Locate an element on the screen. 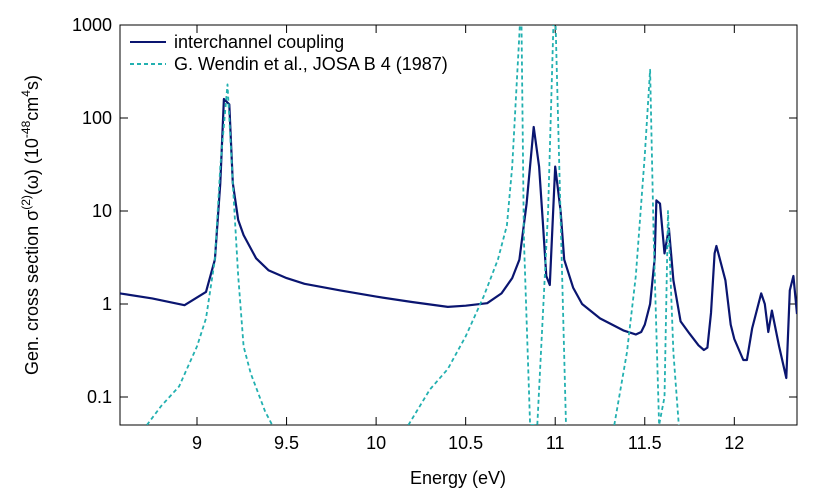  x-tick-label: 11 is located at coordinates (555, 443).